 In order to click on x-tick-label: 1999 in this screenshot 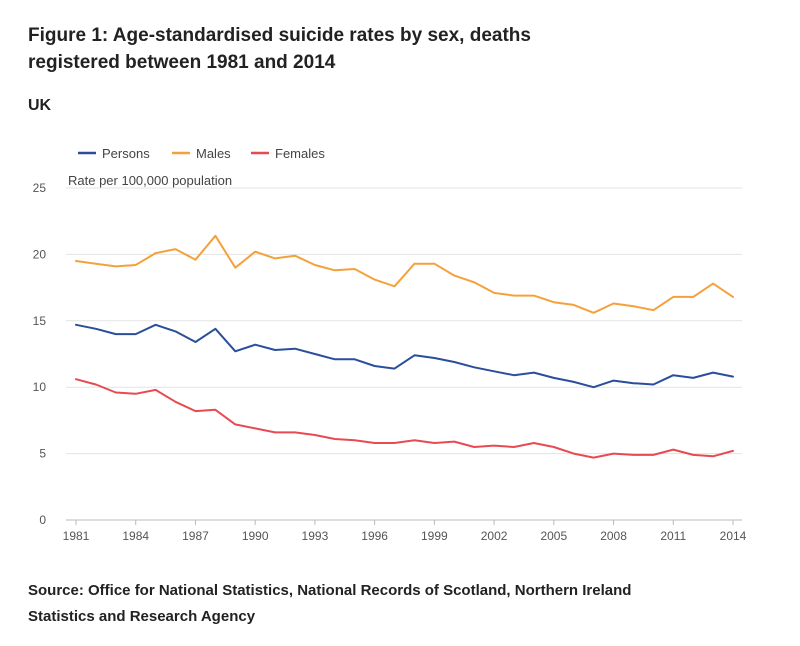, I will do `click(434, 536)`.